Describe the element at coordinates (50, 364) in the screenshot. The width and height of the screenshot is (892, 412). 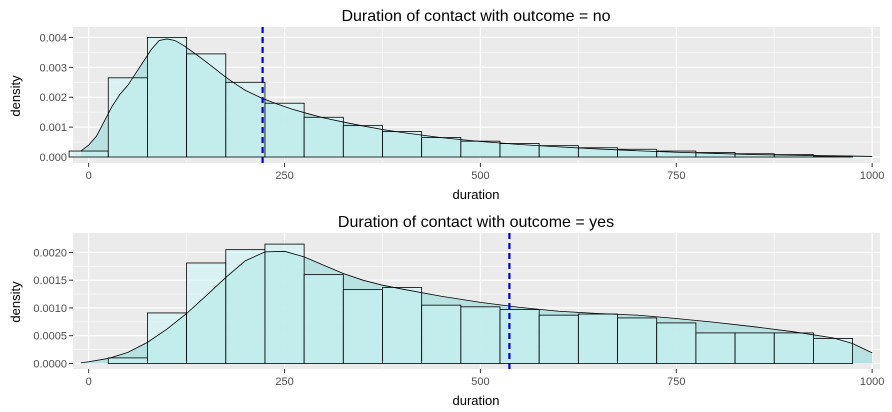
I see `y-tick-label: 0.0000` at that location.